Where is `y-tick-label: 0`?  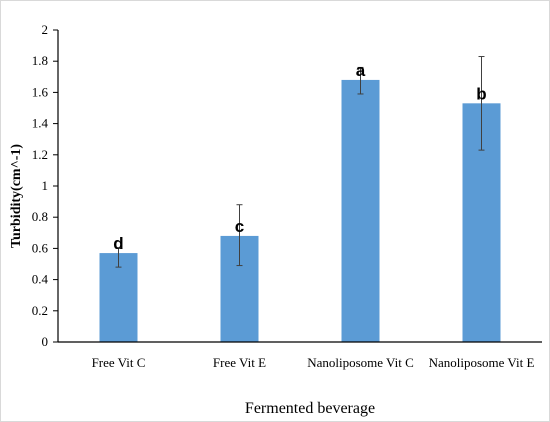 y-tick-label: 0 is located at coordinates (45, 341).